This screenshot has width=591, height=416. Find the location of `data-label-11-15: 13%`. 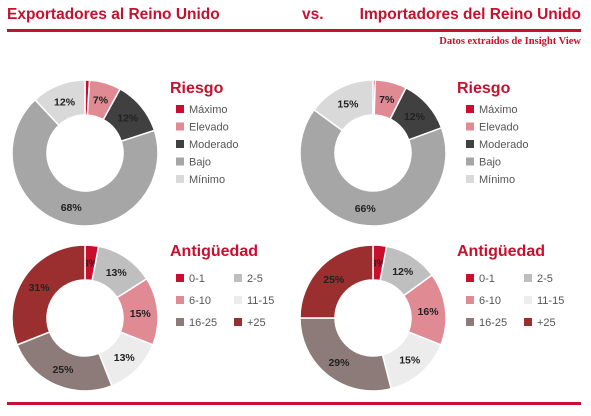

data-label-11-15: 13% is located at coordinates (125, 358).